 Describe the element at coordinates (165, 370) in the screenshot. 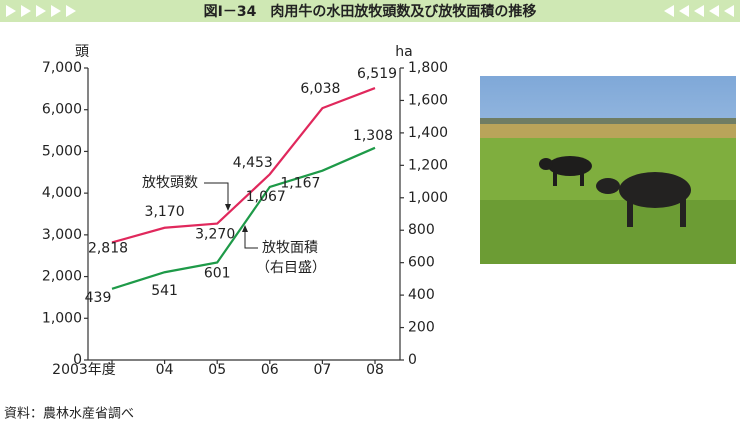

I see `x-tick-label: 04` at that location.